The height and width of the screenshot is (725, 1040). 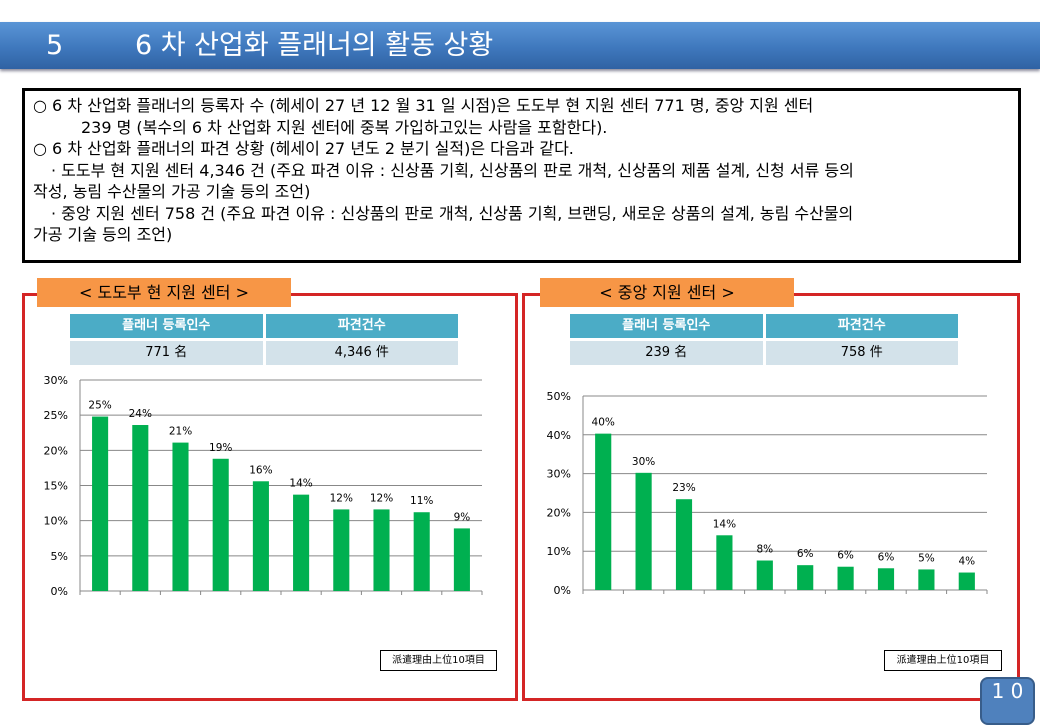 I want to click on data-label: 23%, so click(x=683, y=488).